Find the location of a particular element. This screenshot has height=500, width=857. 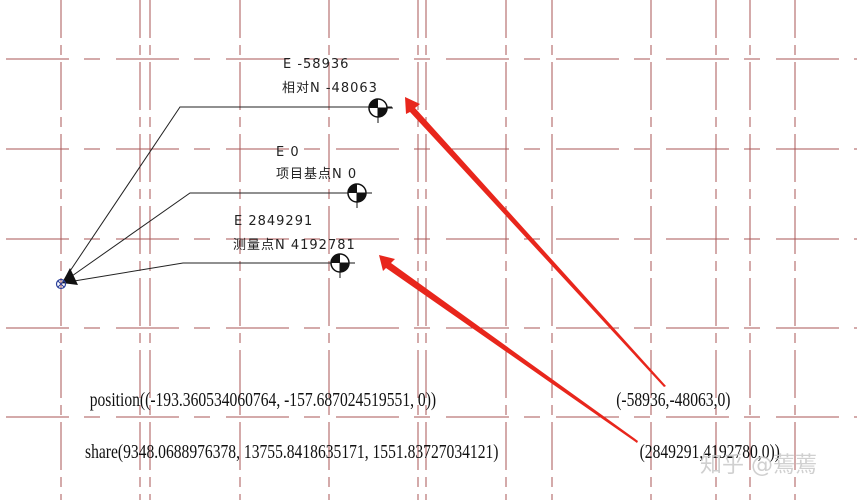

project-base-point-marker-icon is located at coordinates (359, 195).